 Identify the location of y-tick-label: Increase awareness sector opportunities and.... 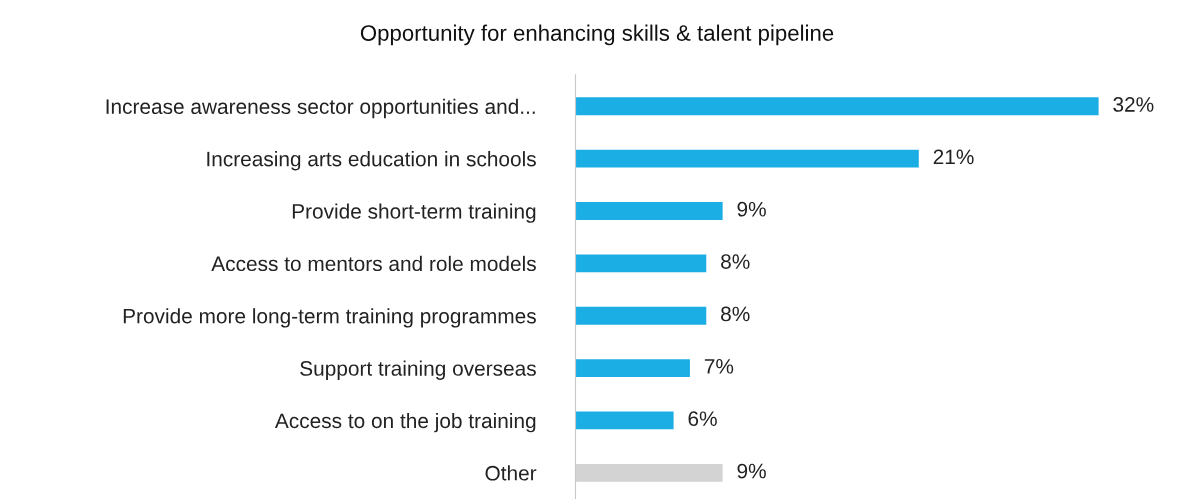
(320, 108).